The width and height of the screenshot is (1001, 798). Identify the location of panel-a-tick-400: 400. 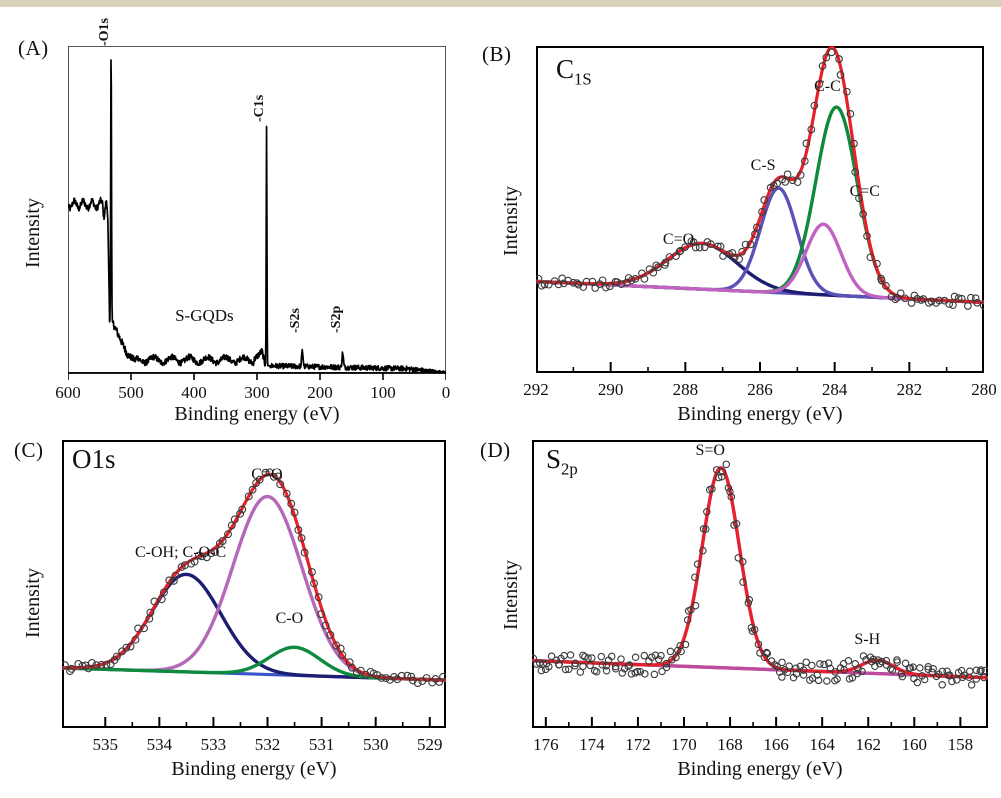
(194, 392).